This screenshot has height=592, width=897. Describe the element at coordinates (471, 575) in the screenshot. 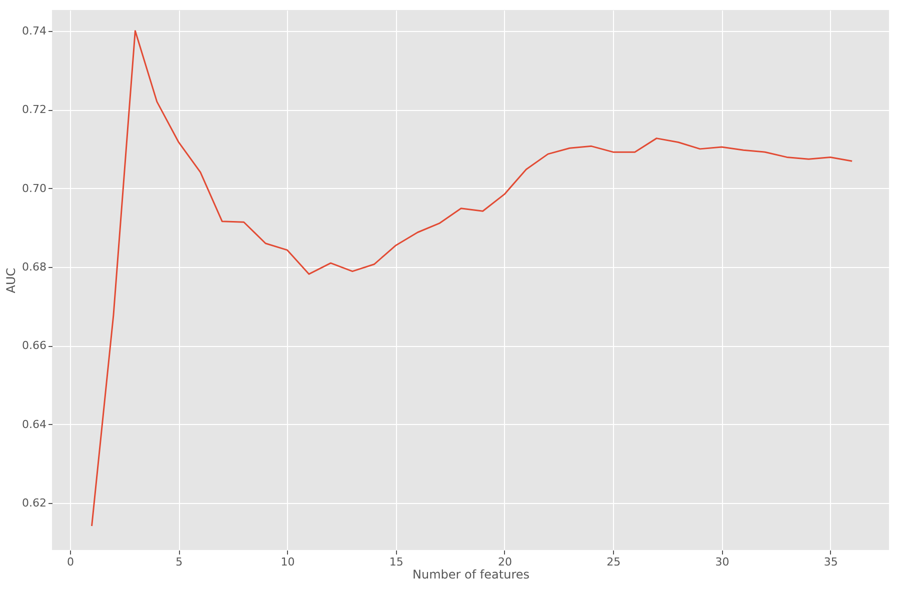

I see `x-axis-title: Number of features` at that location.